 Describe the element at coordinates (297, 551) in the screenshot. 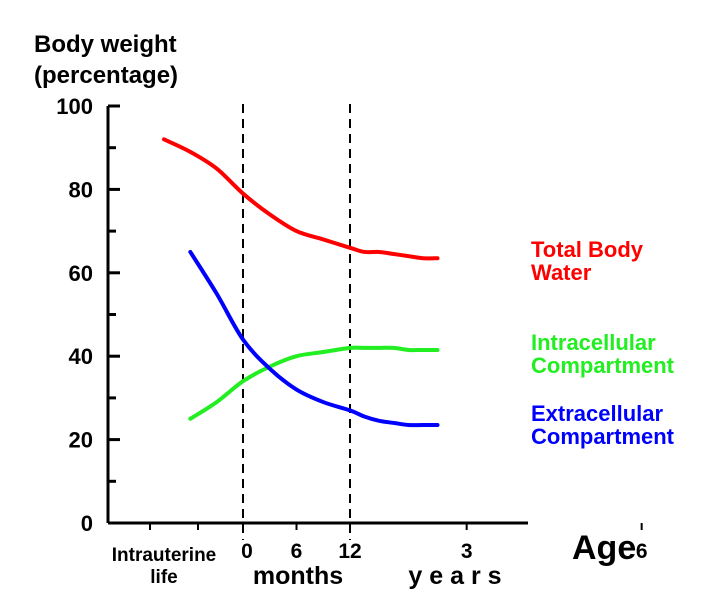

I see `x-tick-label-month: 6` at that location.